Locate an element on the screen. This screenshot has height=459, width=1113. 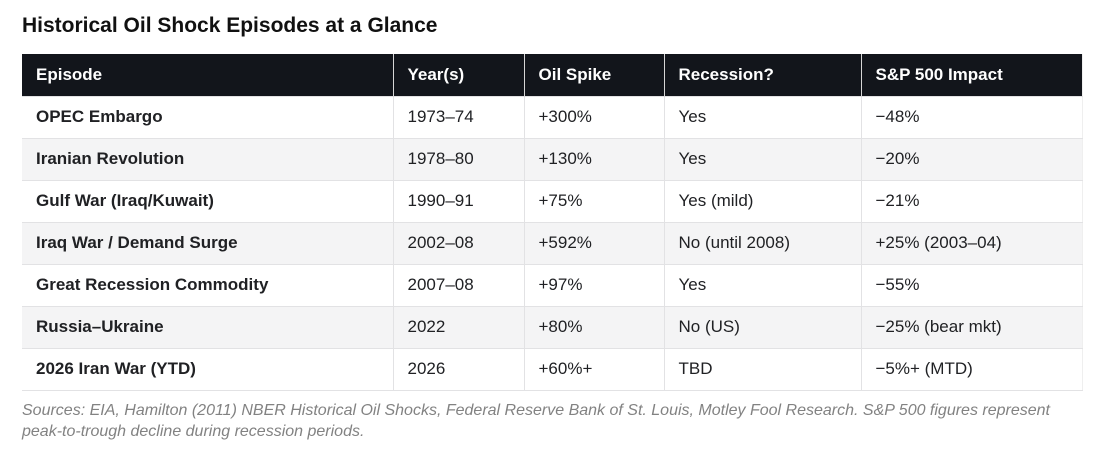
cell-sp500: −20% is located at coordinates (971, 158).